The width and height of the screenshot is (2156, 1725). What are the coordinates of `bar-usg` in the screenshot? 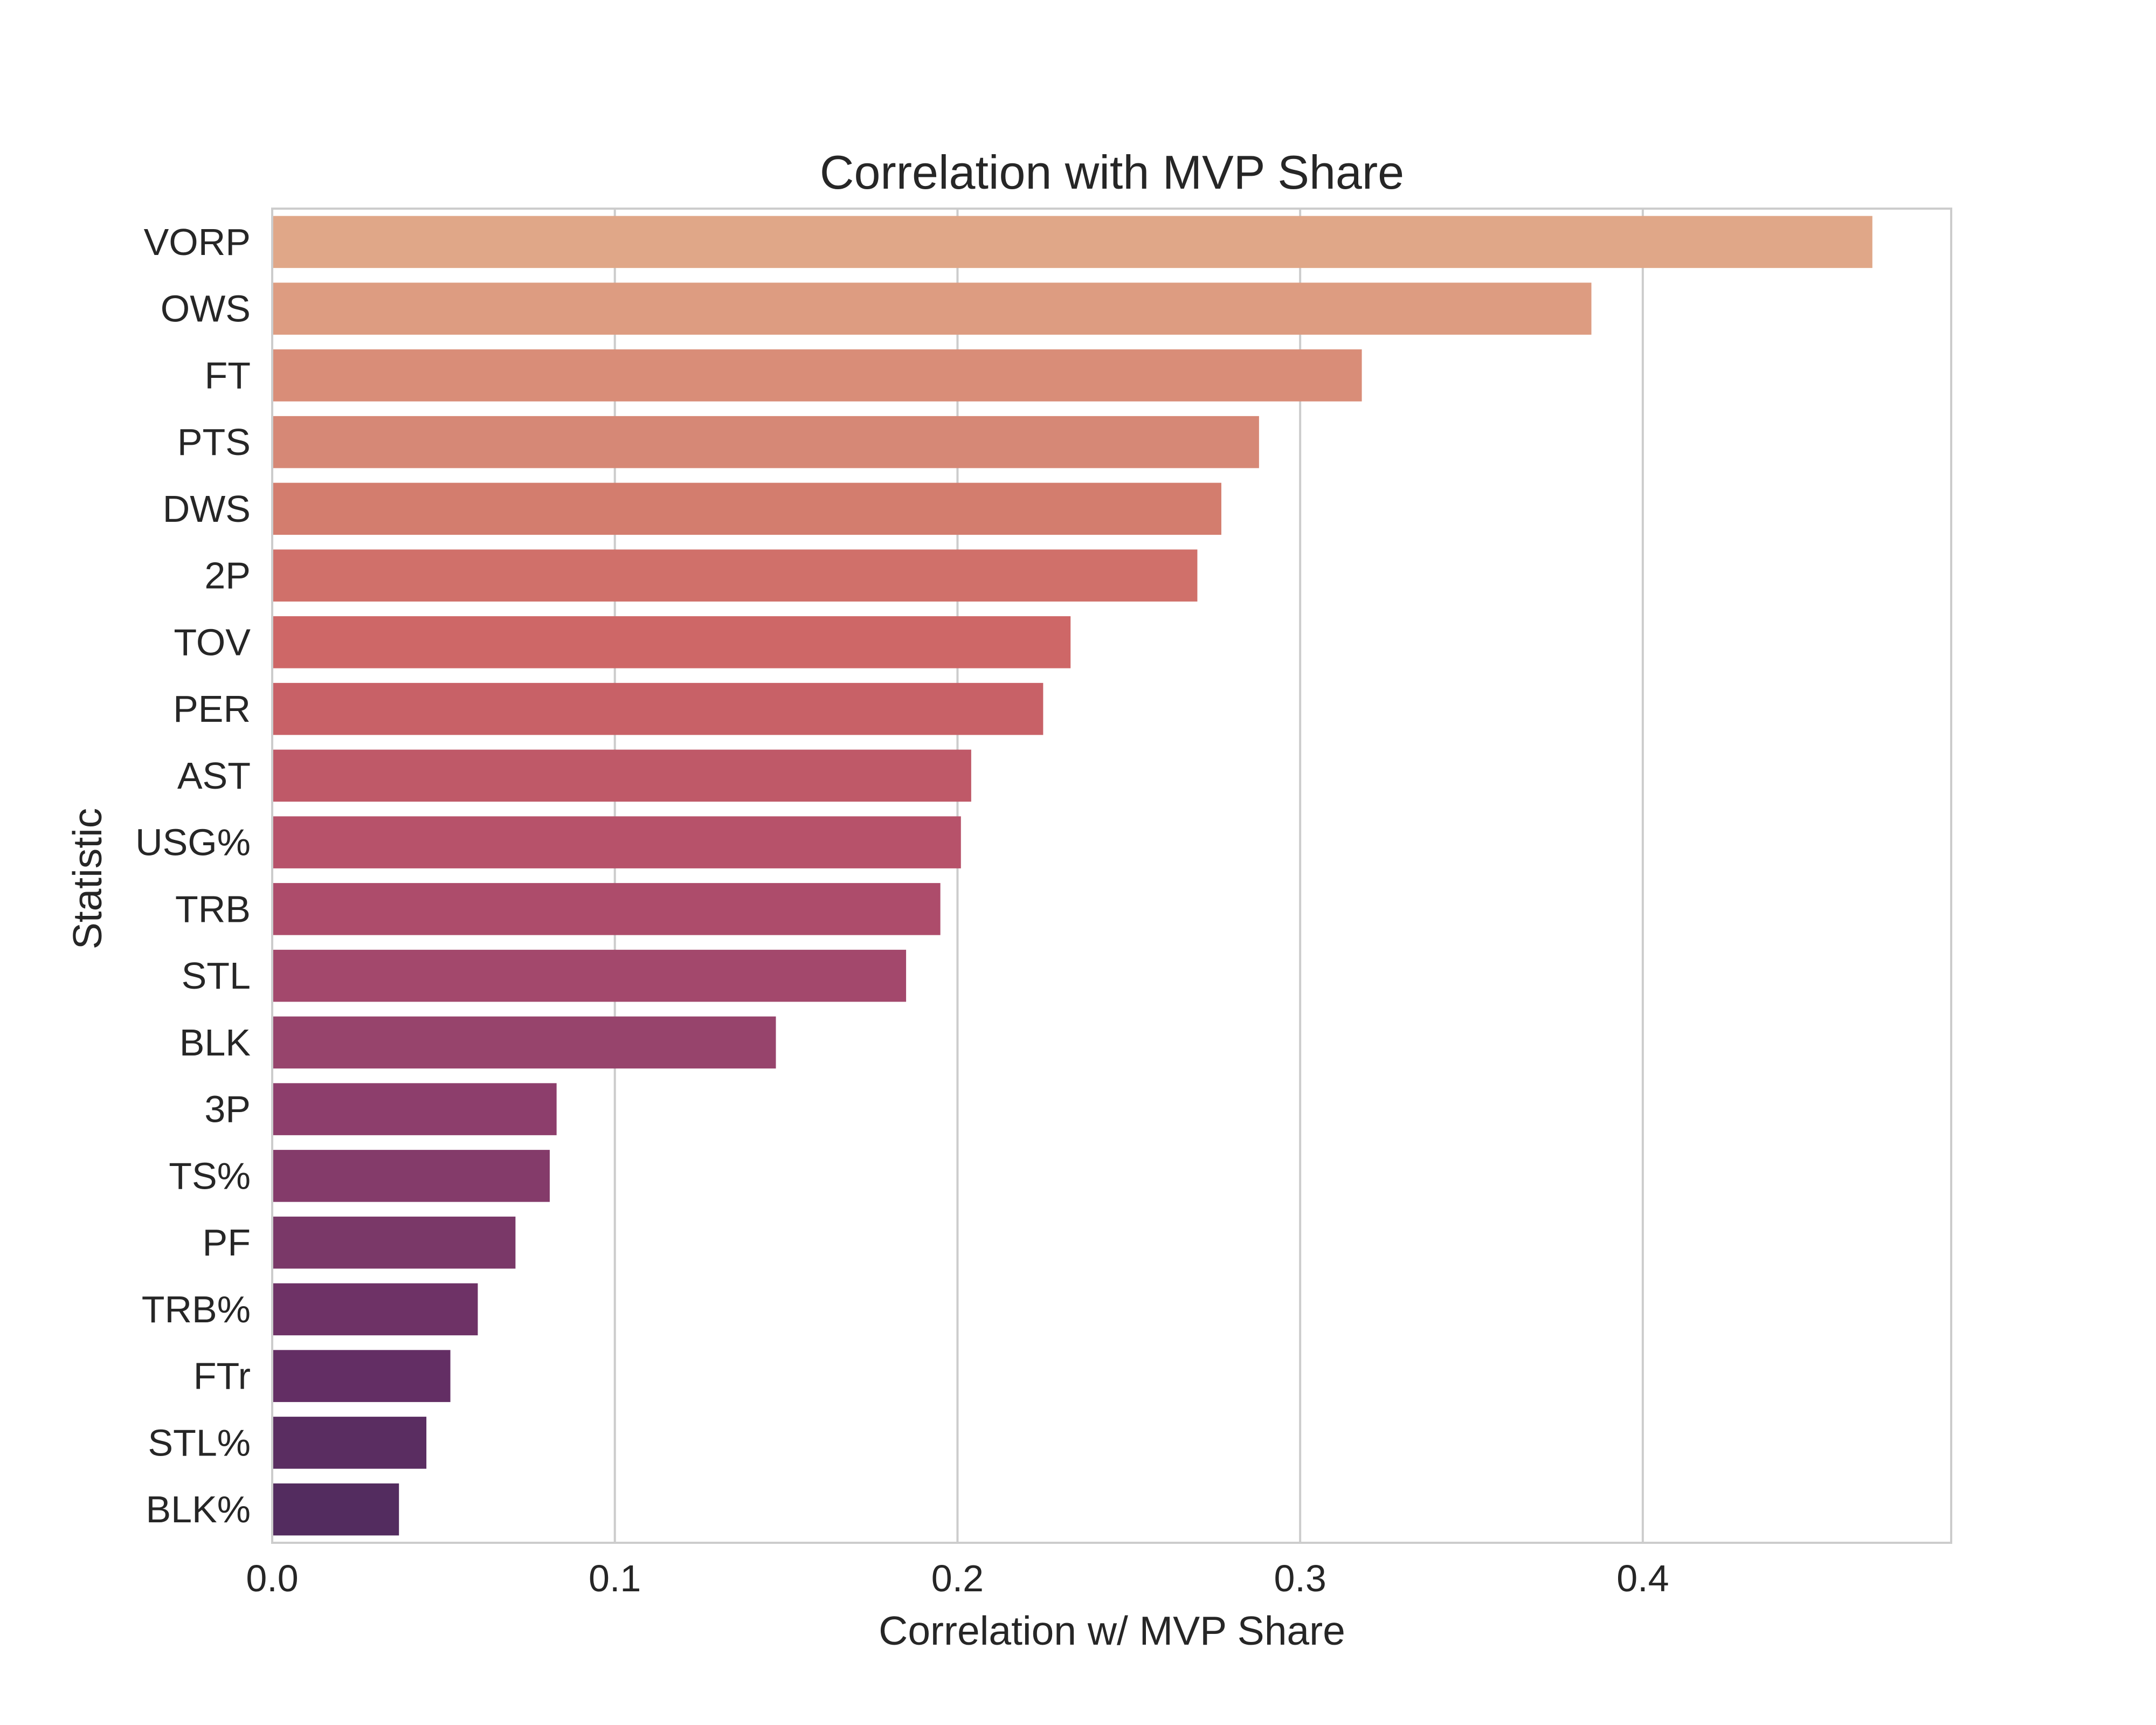 It's located at (616, 842).